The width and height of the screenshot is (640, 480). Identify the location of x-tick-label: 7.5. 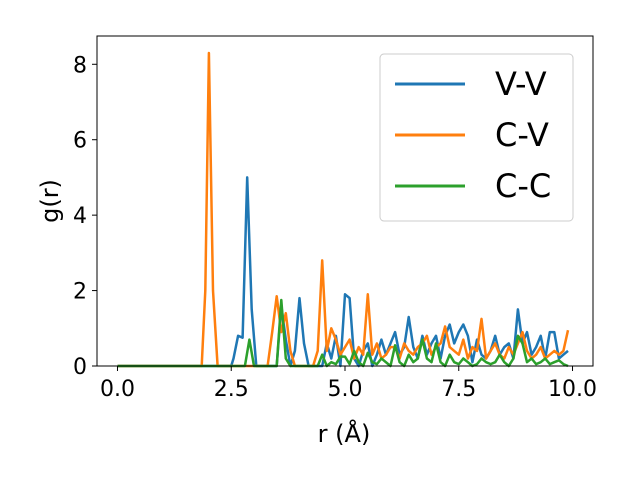
(458, 389).